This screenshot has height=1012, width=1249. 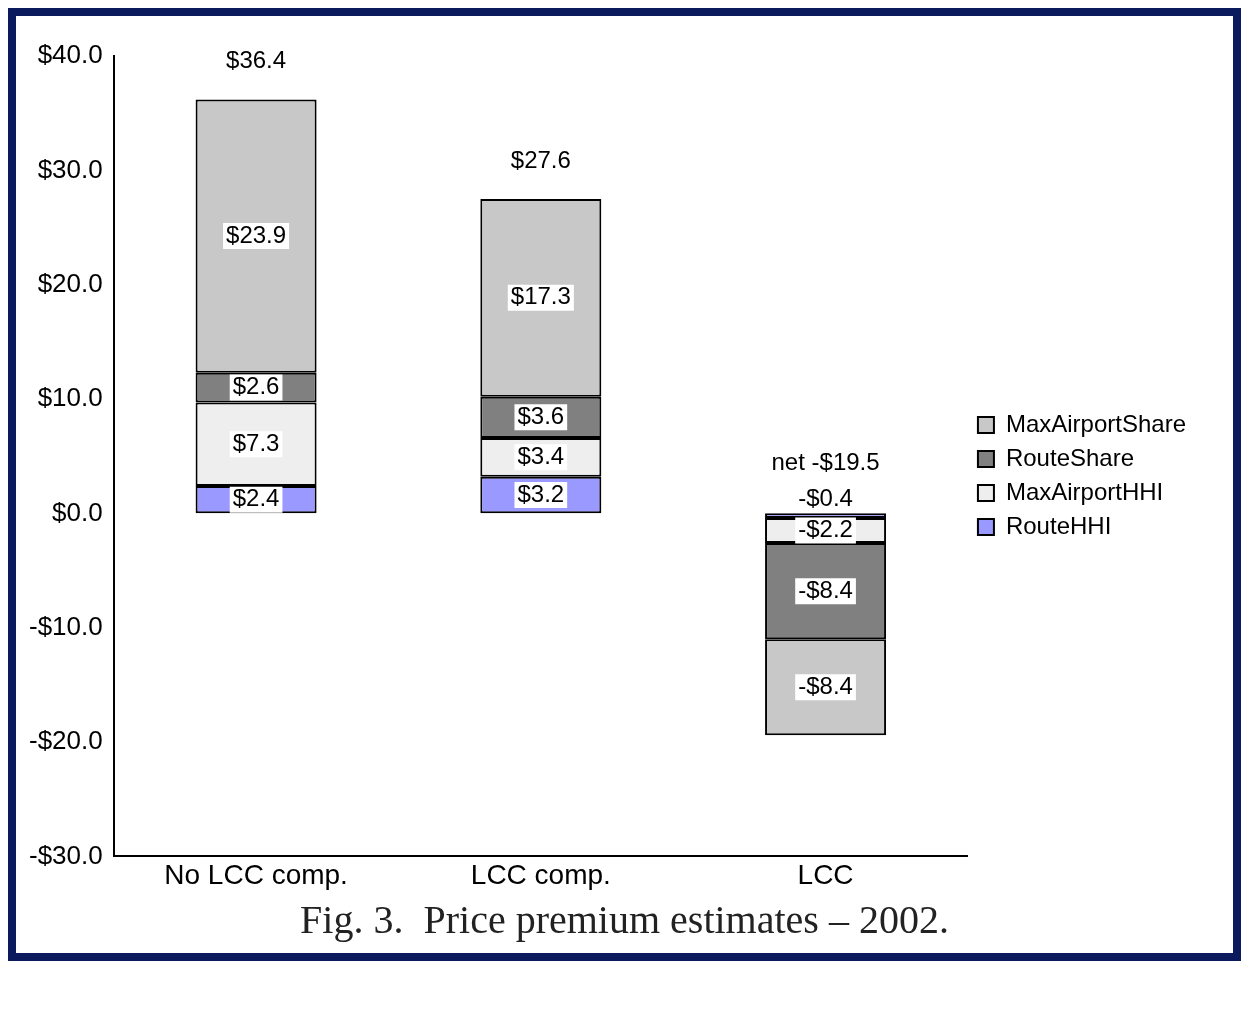 I want to click on data-label: $17.3, so click(x=540, y=296).